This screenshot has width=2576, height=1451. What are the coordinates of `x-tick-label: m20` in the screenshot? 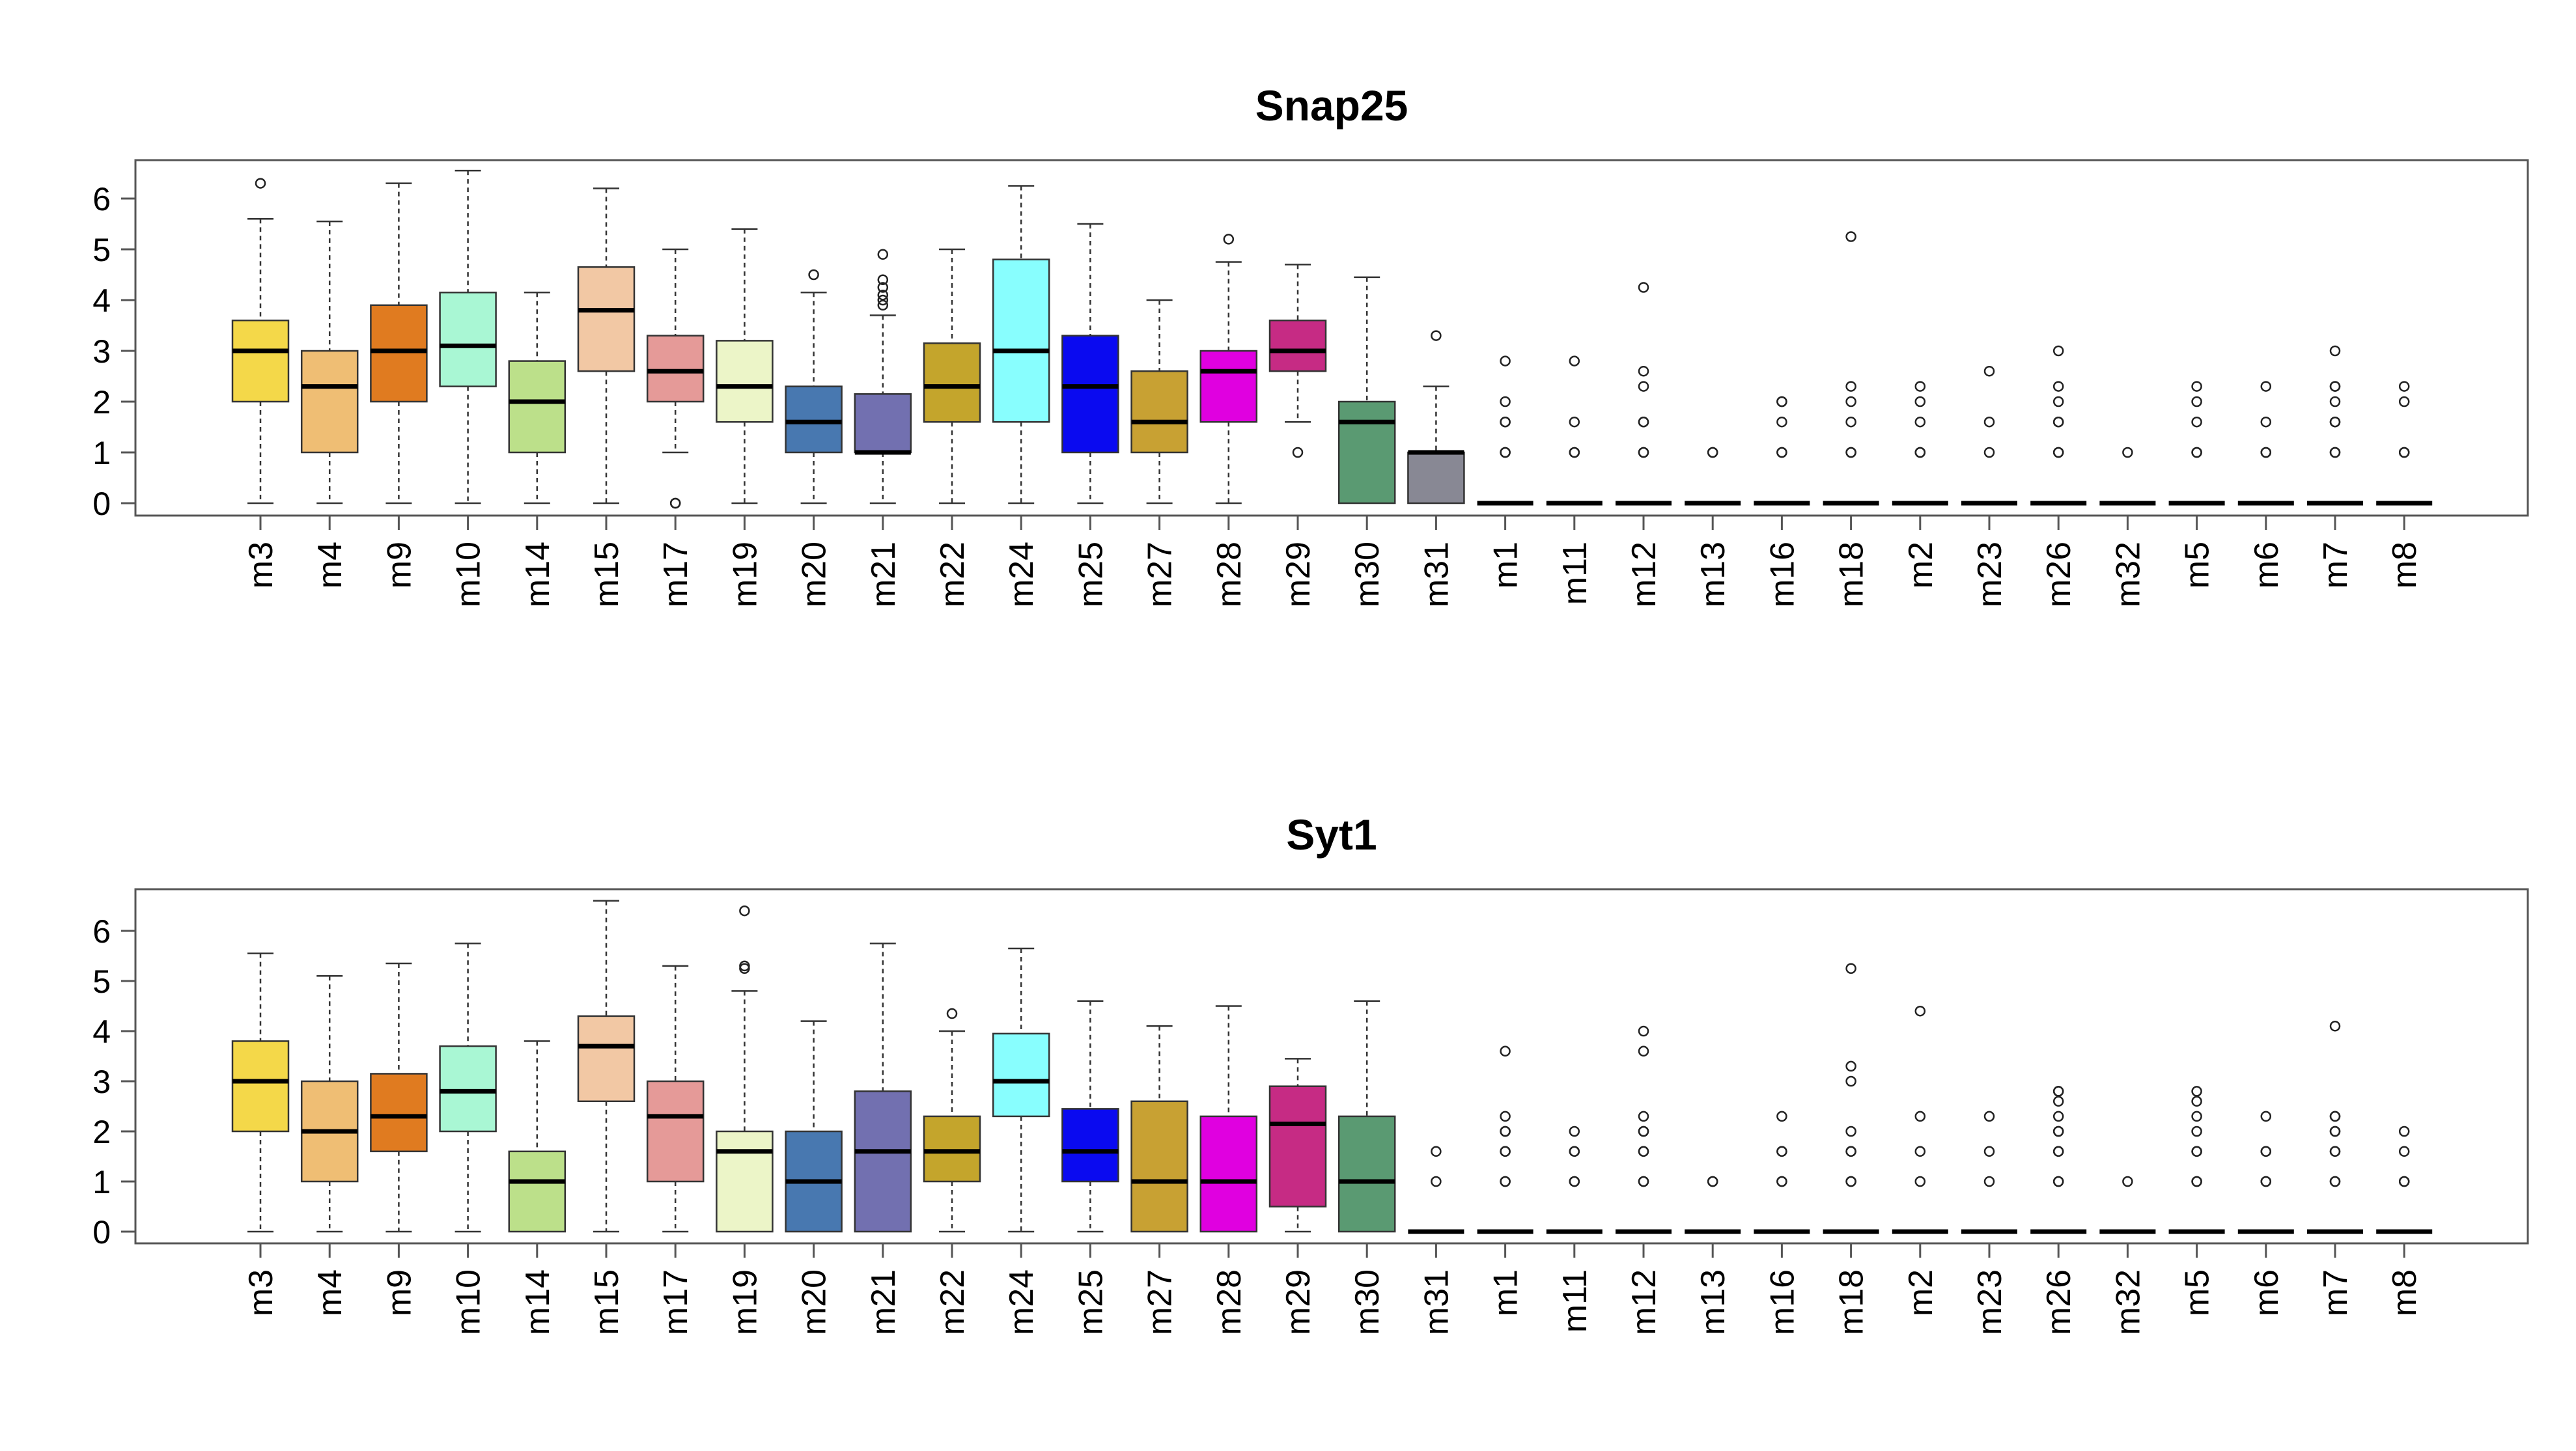 It's located at (815, 1302).